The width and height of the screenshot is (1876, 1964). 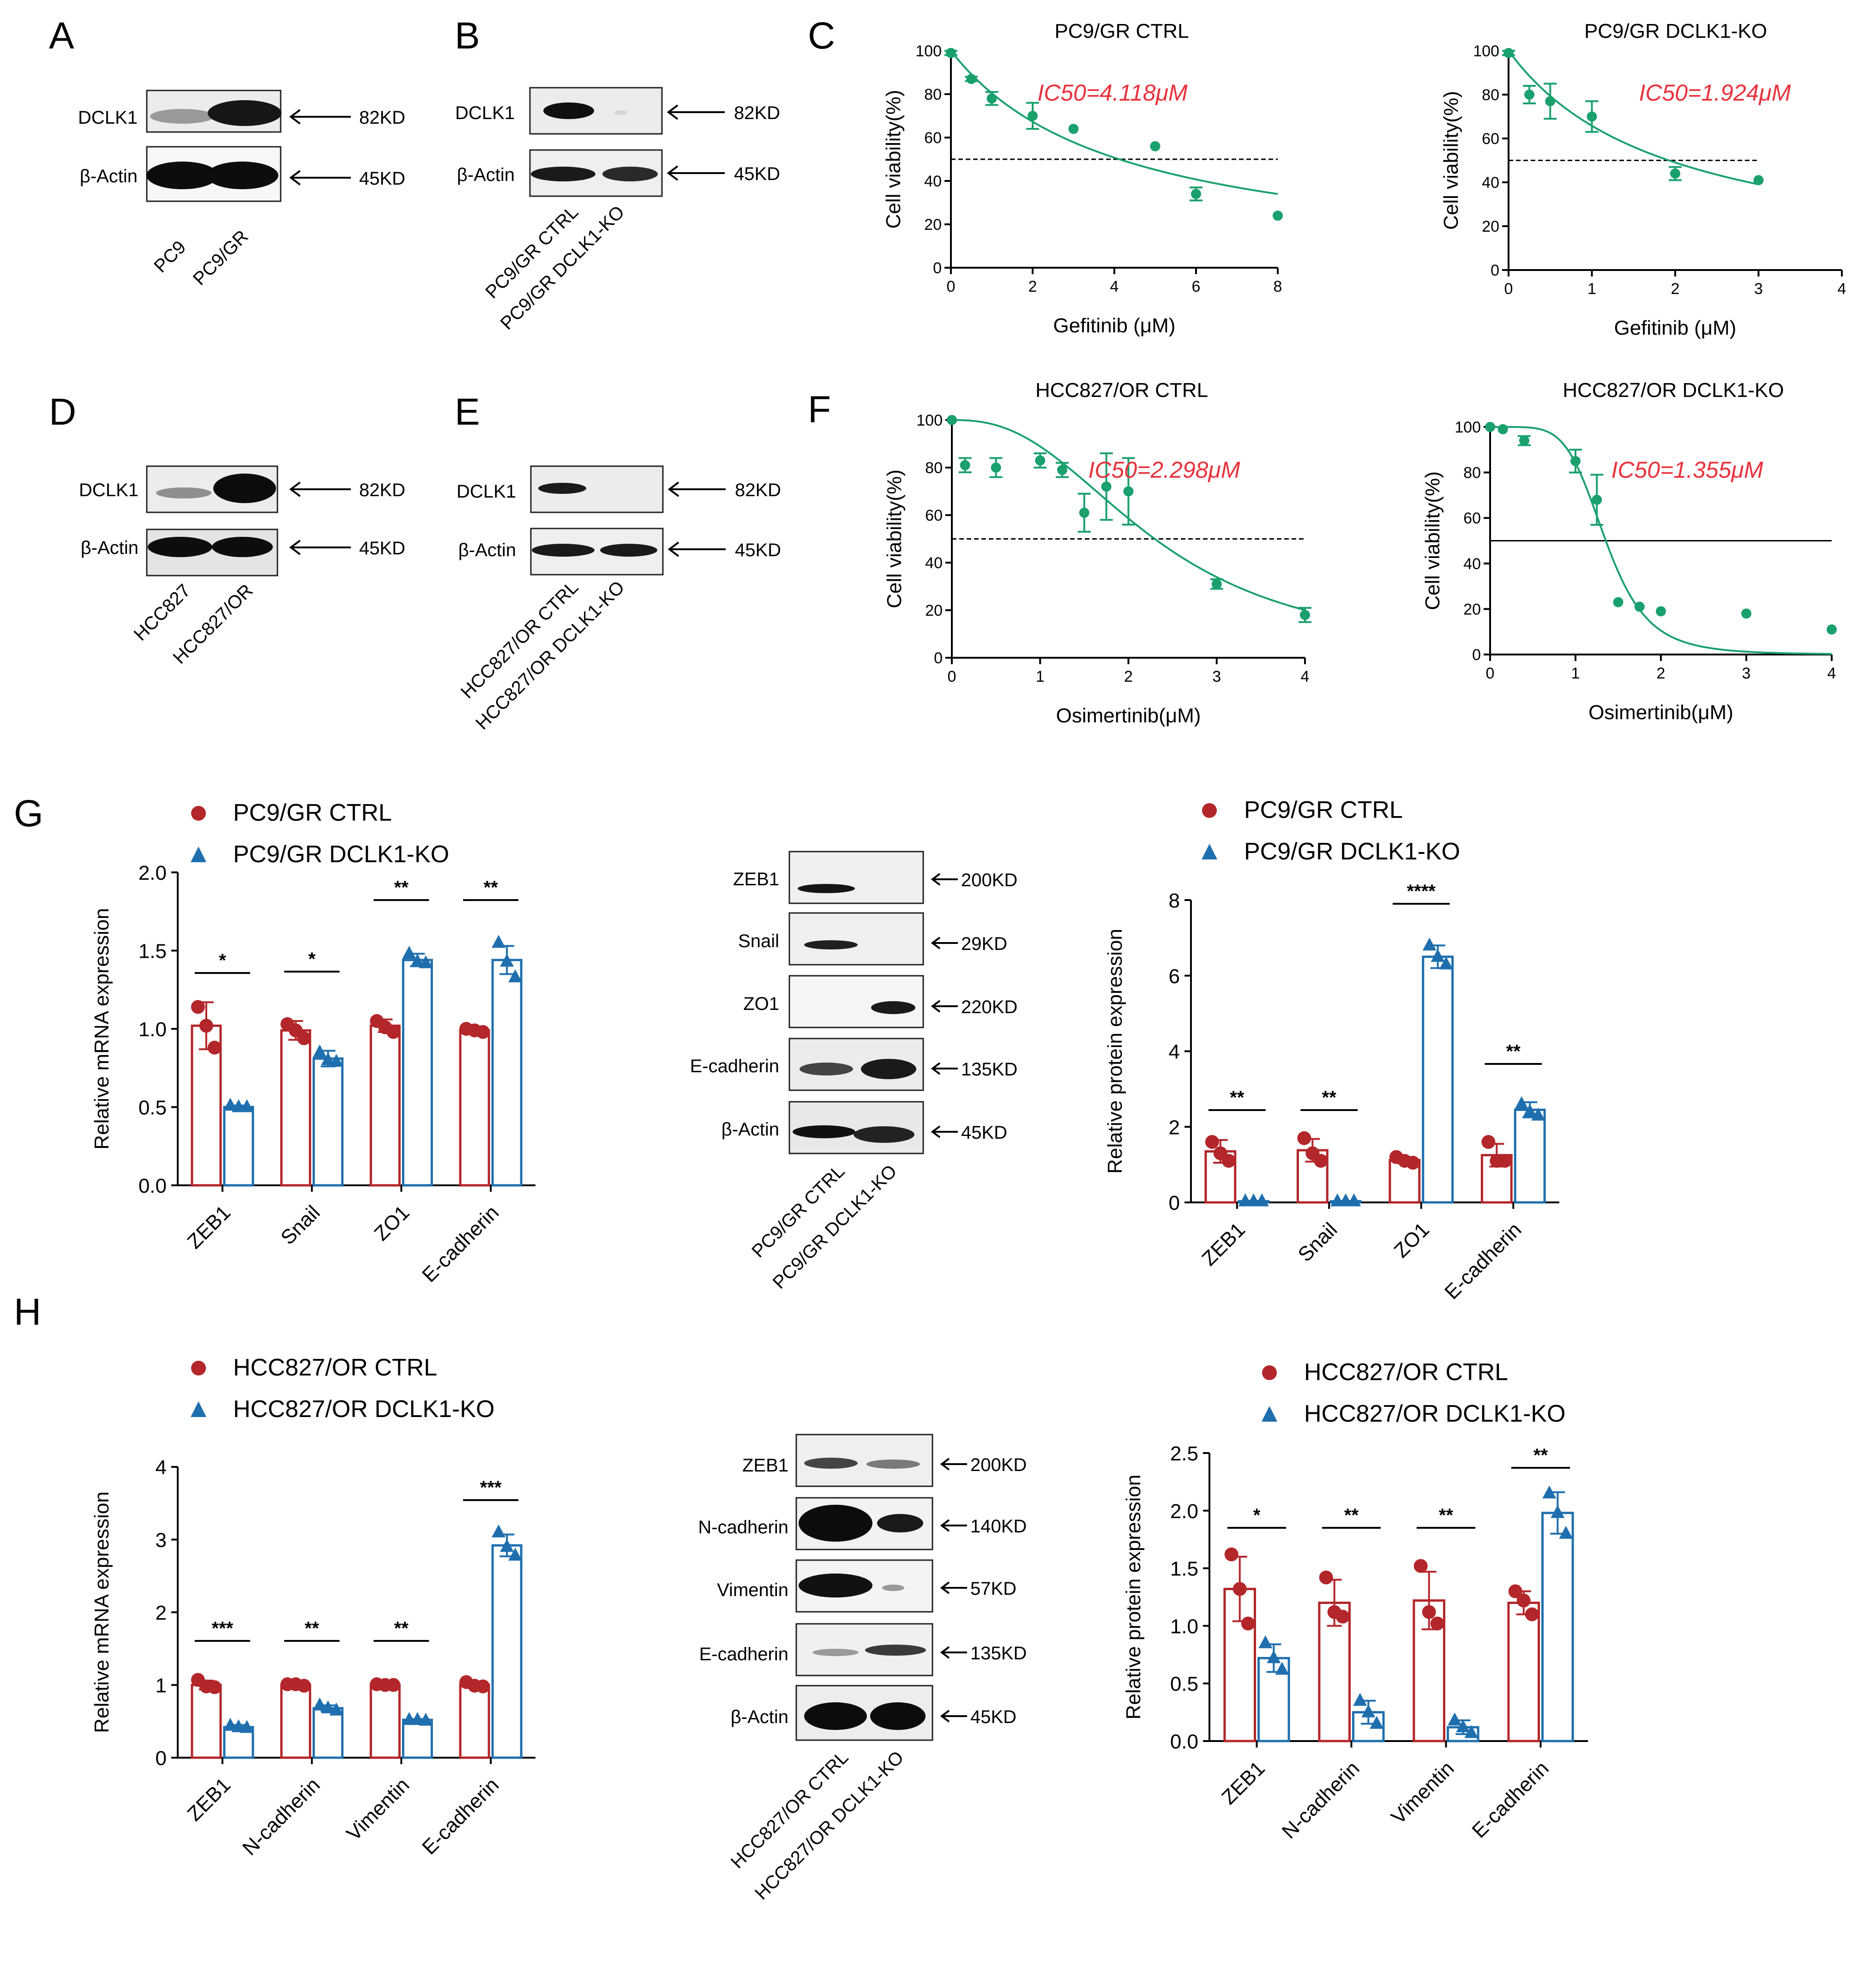 I want to click on legend-label: HCC827/OR CTRL, so click(x=335, y=1367).